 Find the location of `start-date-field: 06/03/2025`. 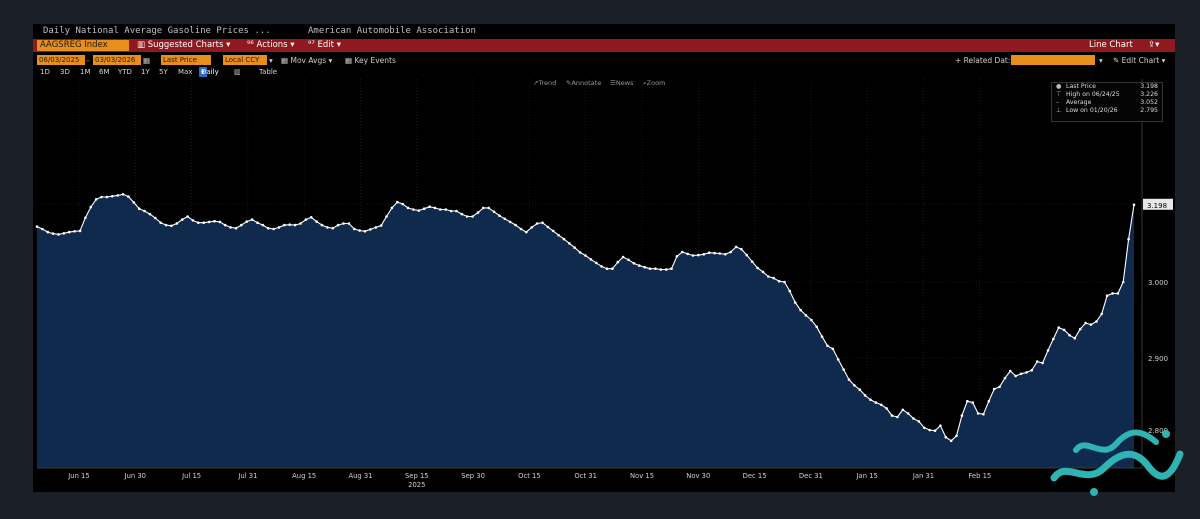

start-date-field: 06/03/2025 is located at coordinates (61, 60).